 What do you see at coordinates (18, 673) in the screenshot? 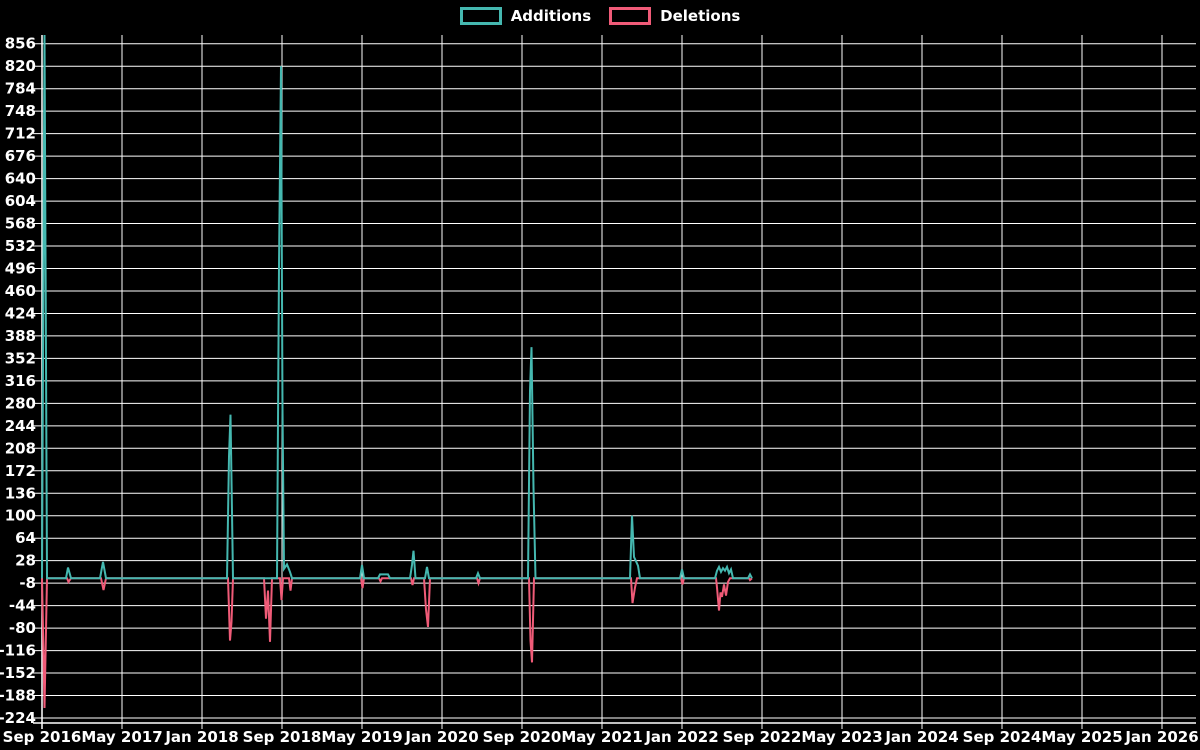
I see `y-axis-label: -152` at bounding box center [18, 673].